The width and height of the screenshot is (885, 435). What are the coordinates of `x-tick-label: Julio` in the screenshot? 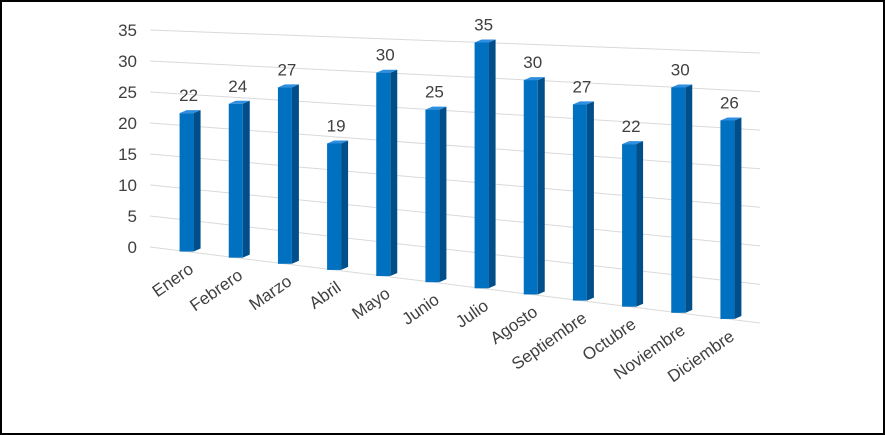 It's located at (472, 314).